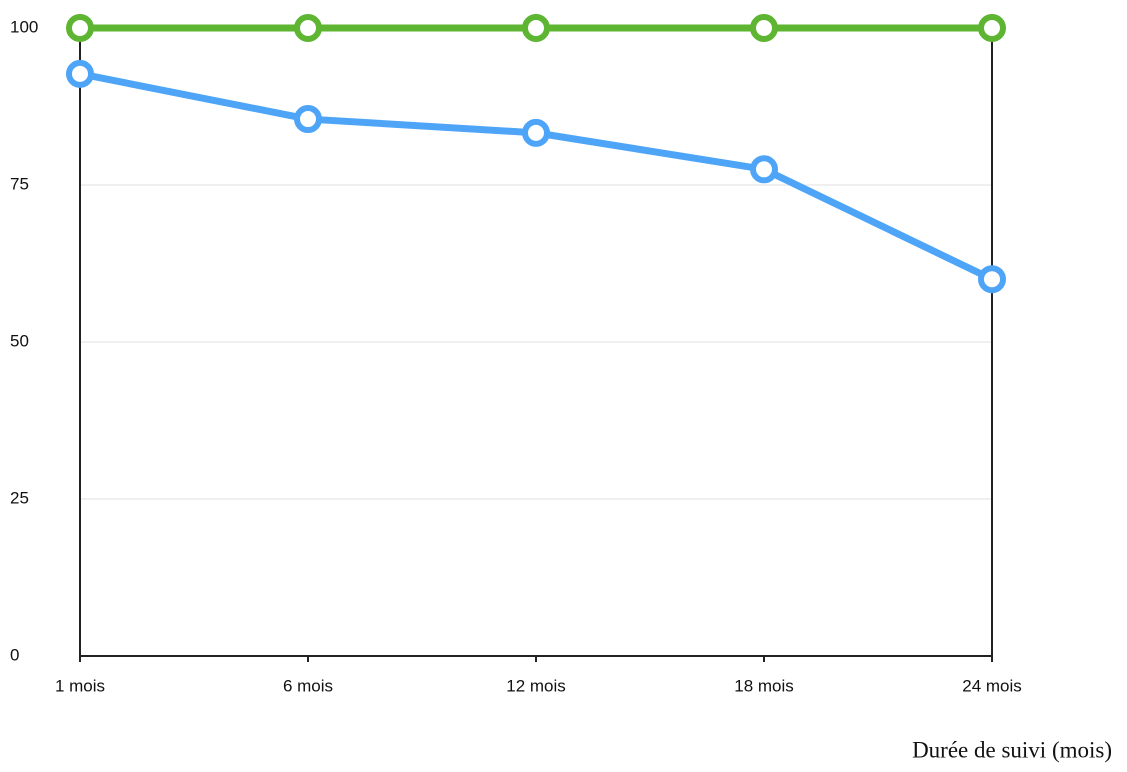 The height and width of the screenshot is (772, 1127). Describe the element at coordinates (19, 340) in the screenshot. I see `y-tick-label: 50` at that location.